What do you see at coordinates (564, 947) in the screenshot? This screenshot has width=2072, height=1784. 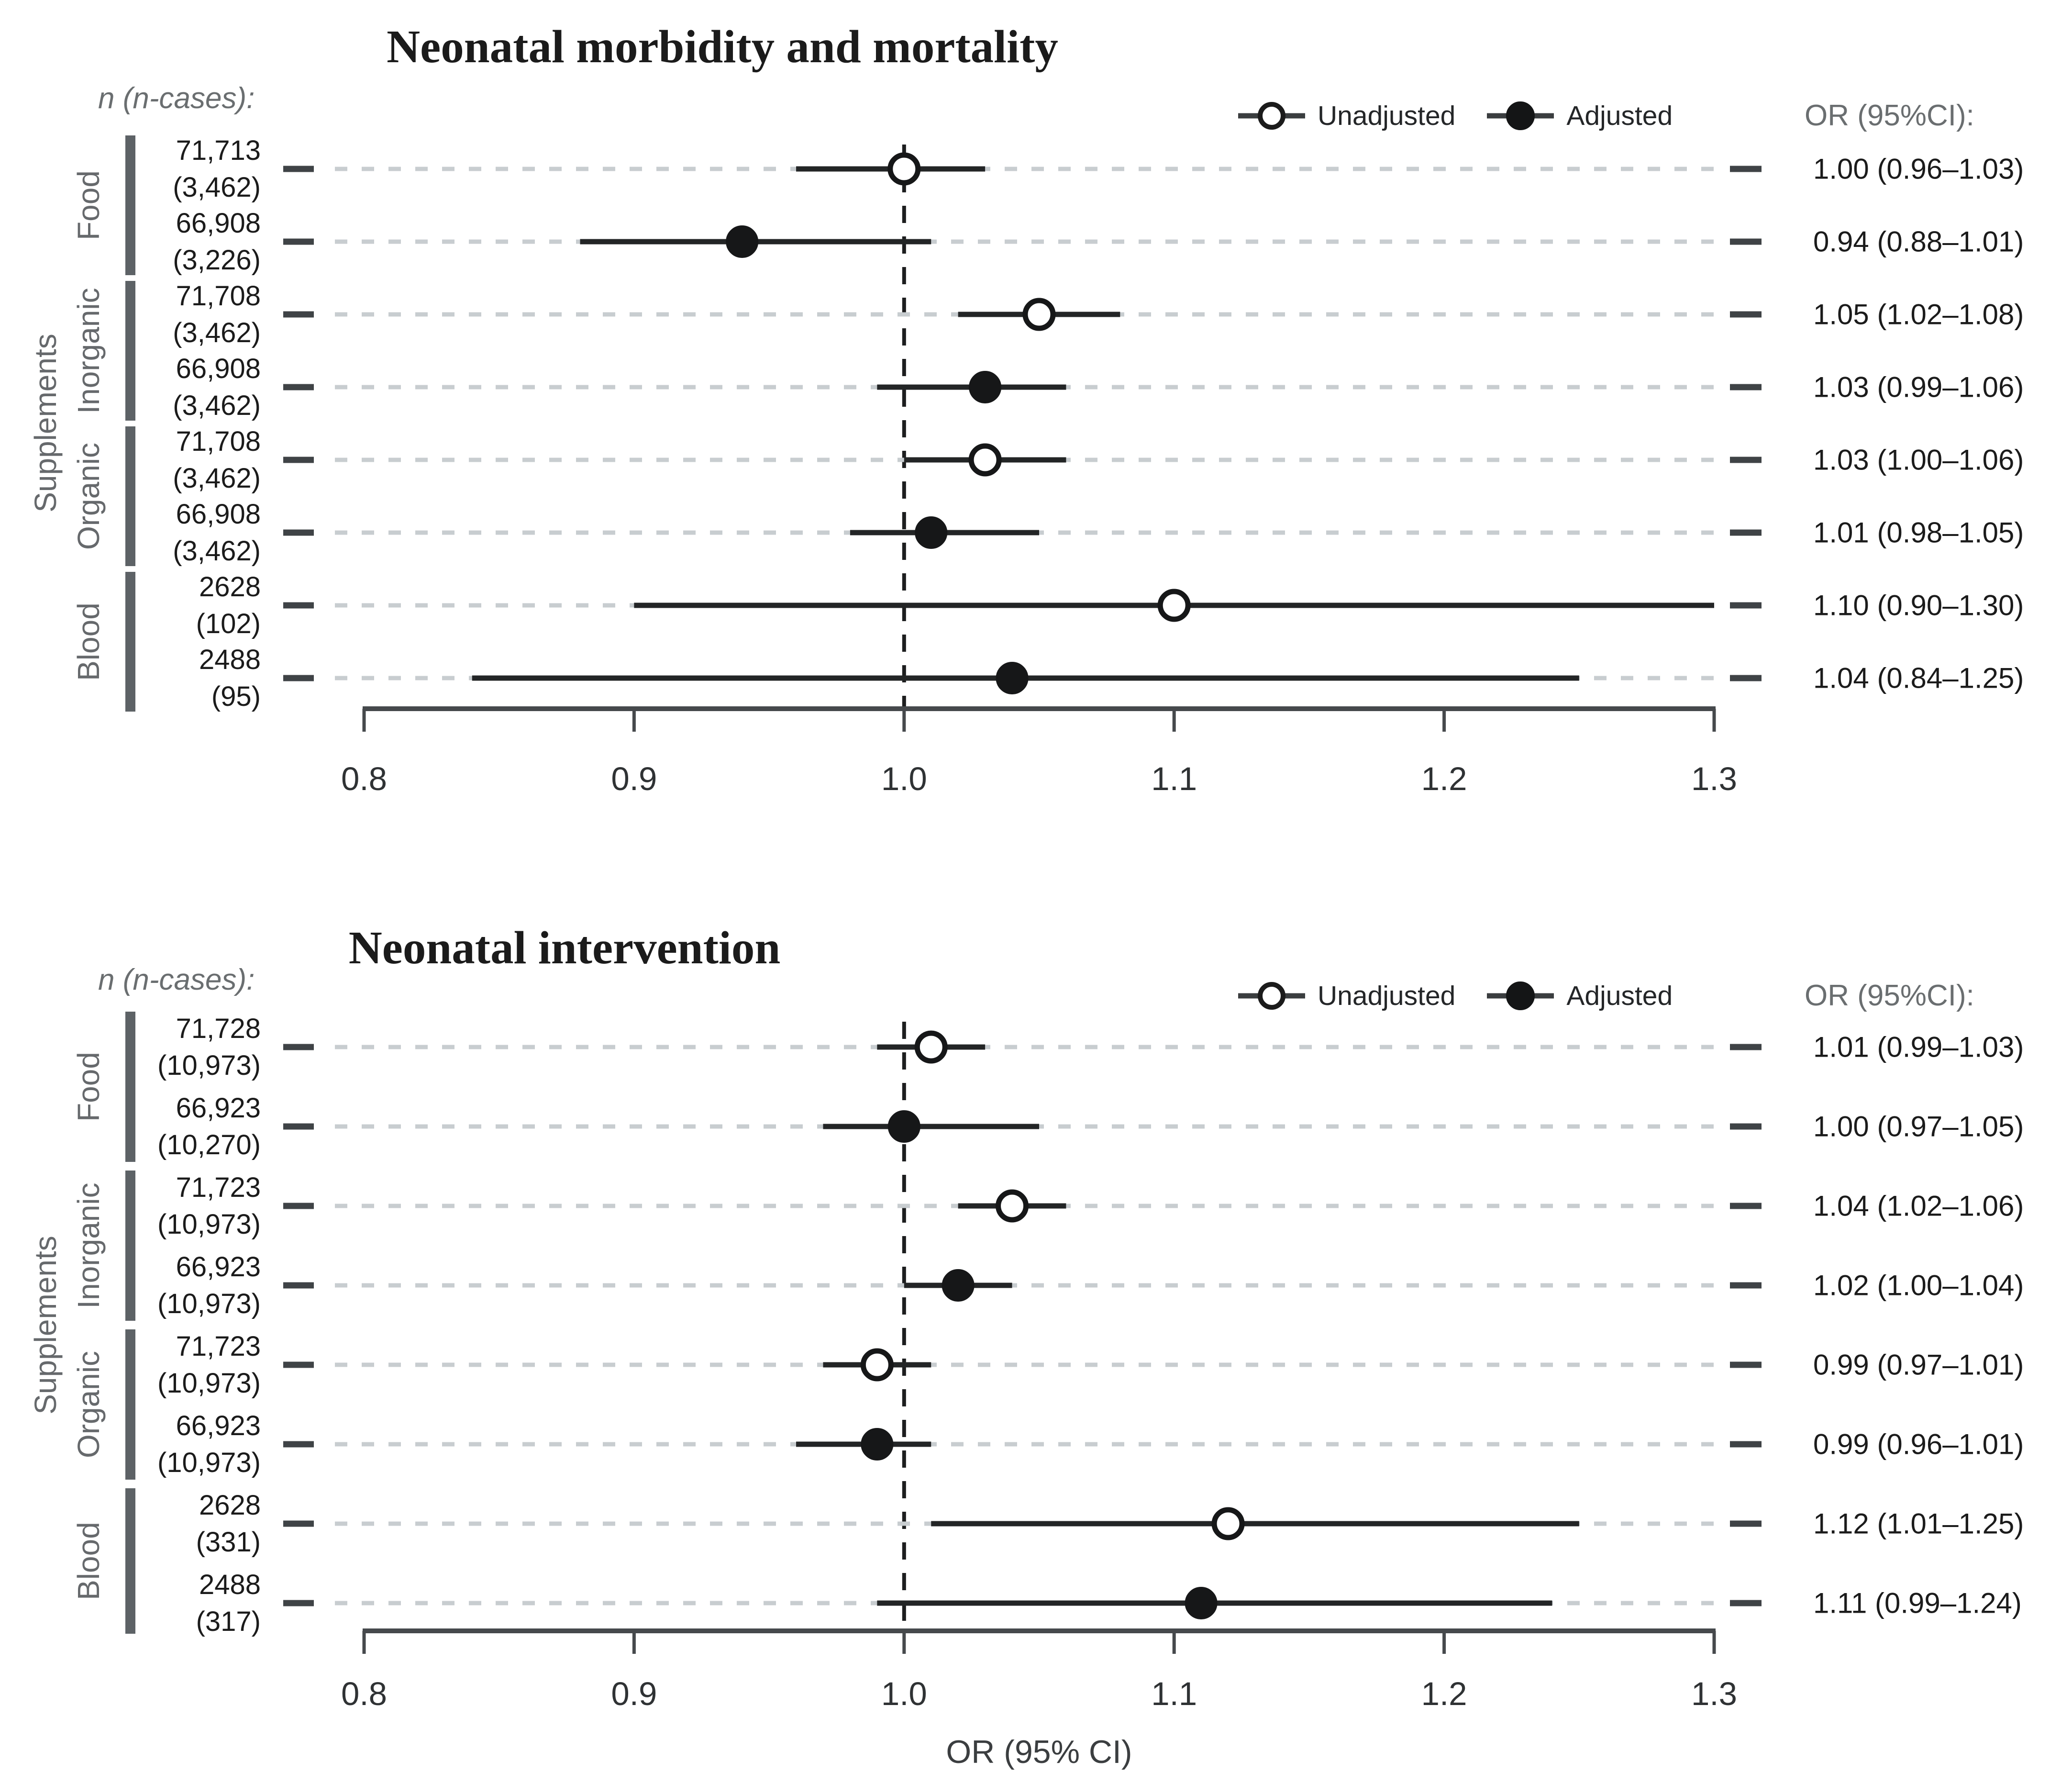 I see `panel2-title: Neonatal intervention` at bounding box center [564, 947].